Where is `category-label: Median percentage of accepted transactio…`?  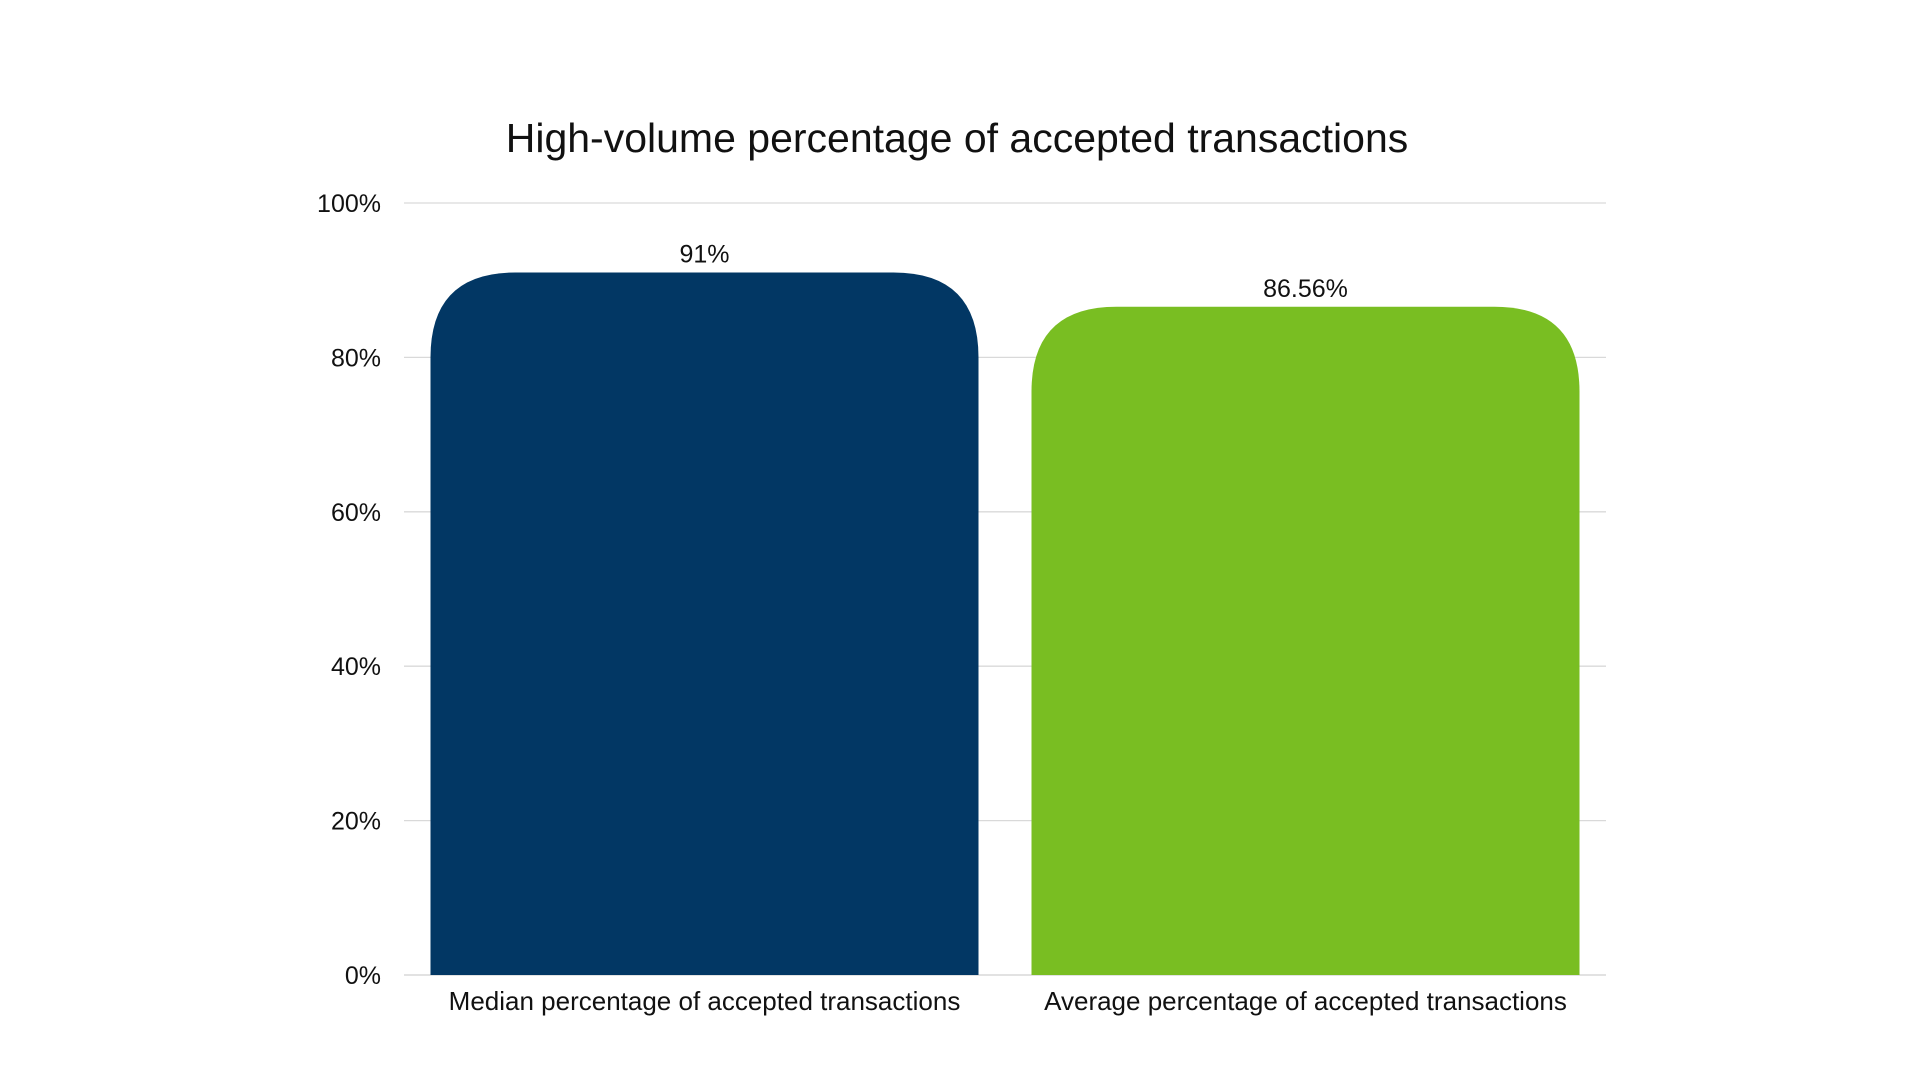
category-label: Median percentage of accepted transactio… is located at coordinates (705, 1001).